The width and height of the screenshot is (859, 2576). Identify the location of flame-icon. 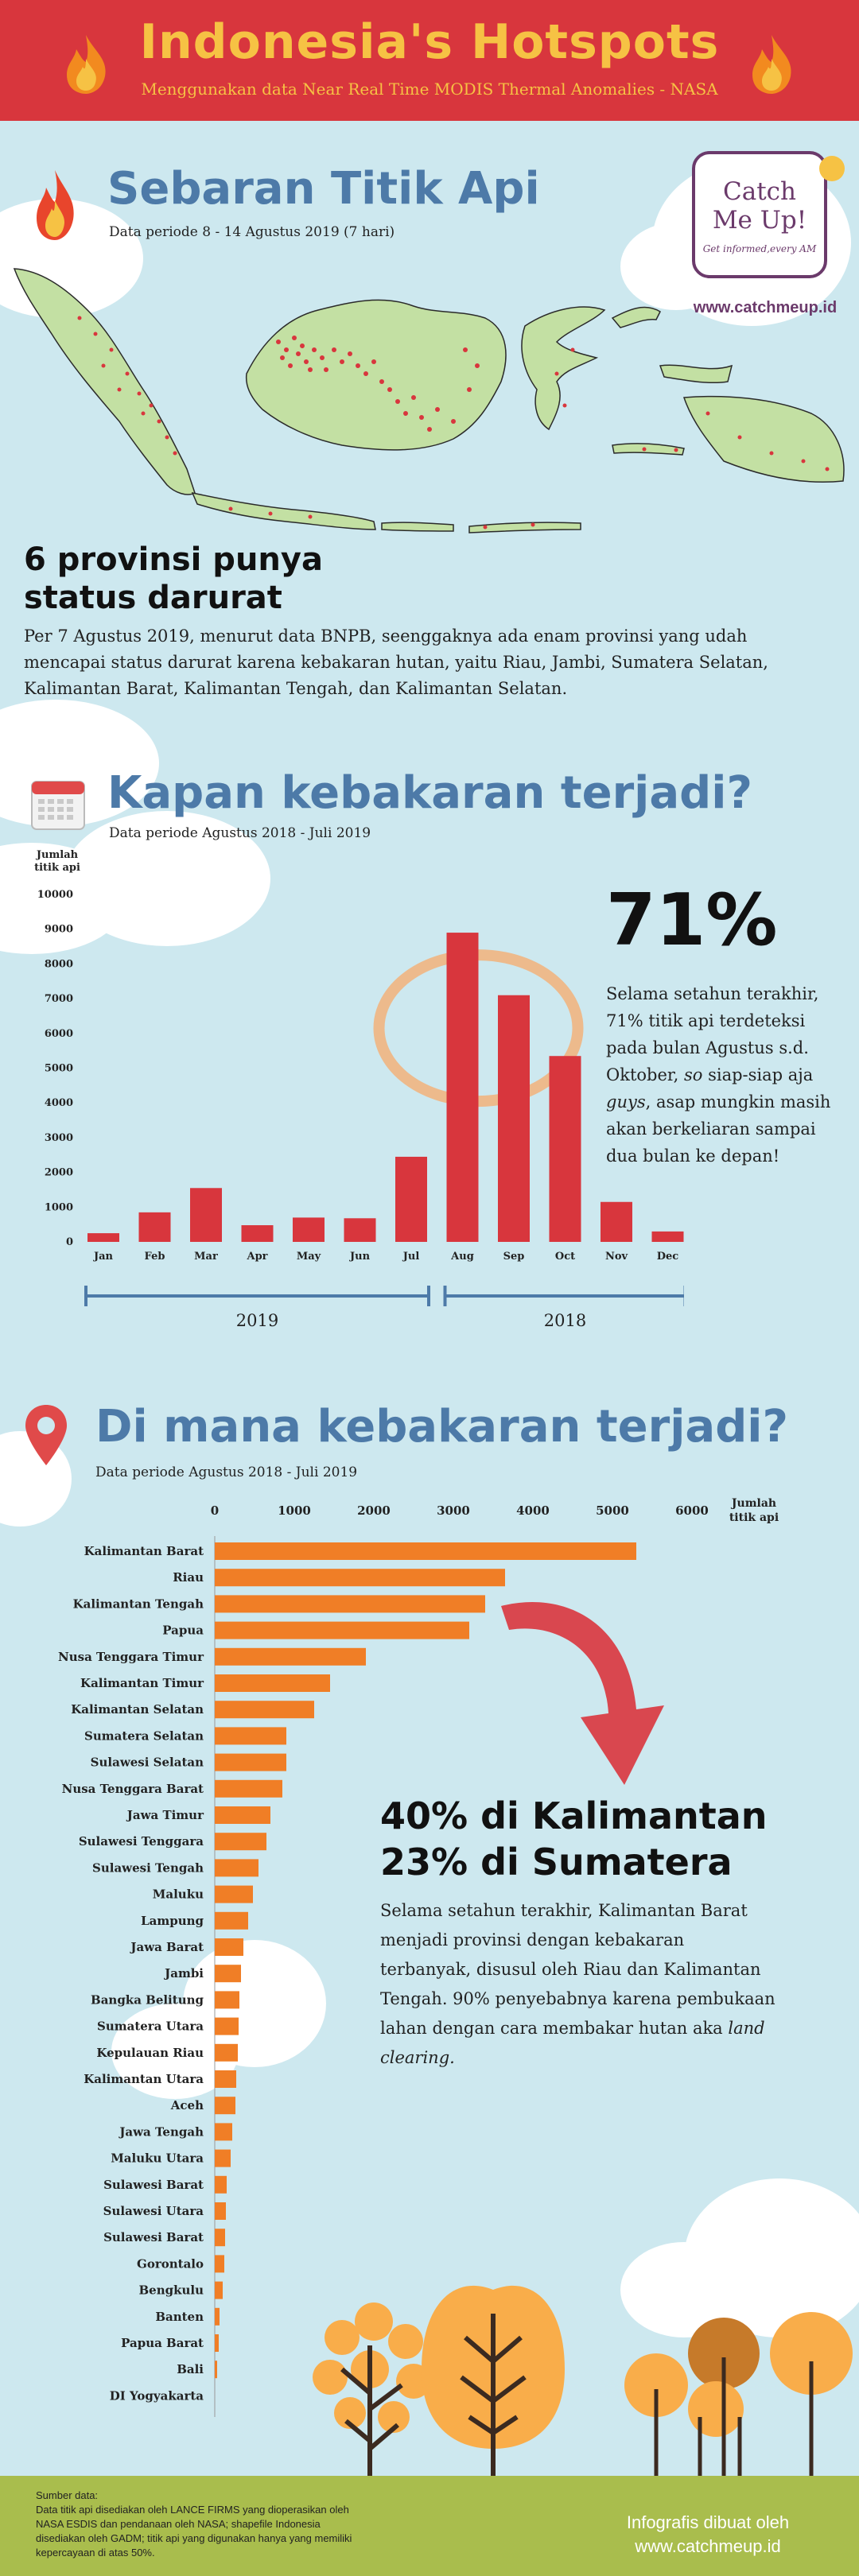
(86, 65).